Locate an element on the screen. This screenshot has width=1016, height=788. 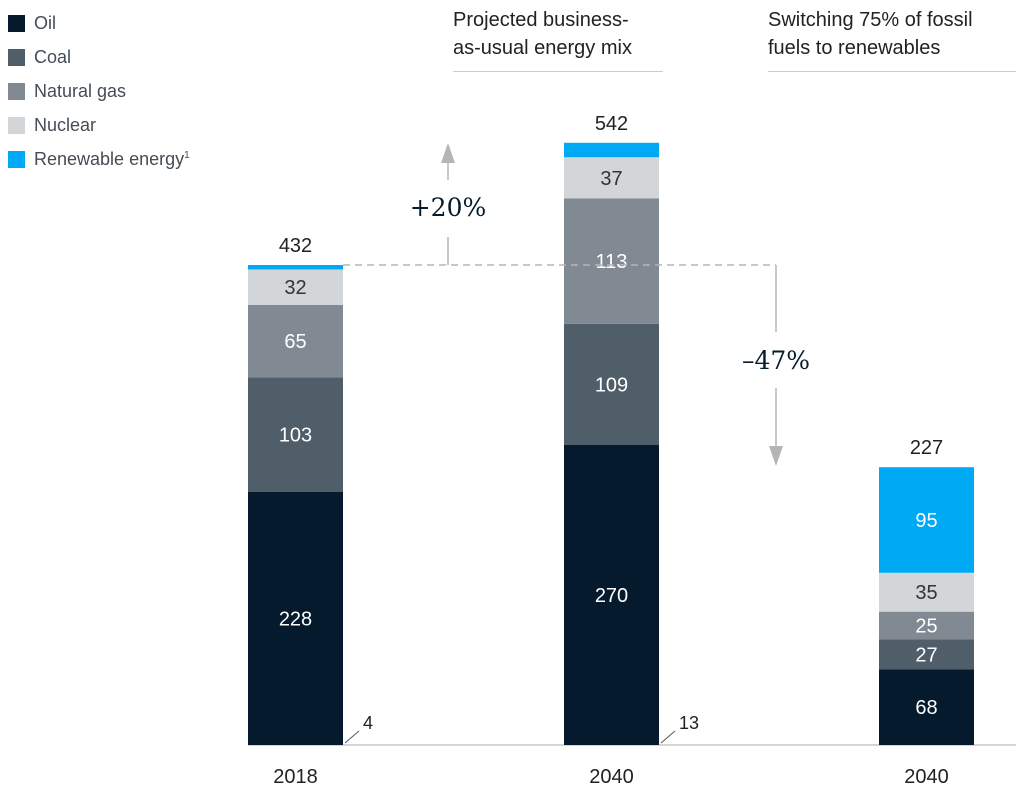
legend-label: Oil is located at coordinates (45, 22).